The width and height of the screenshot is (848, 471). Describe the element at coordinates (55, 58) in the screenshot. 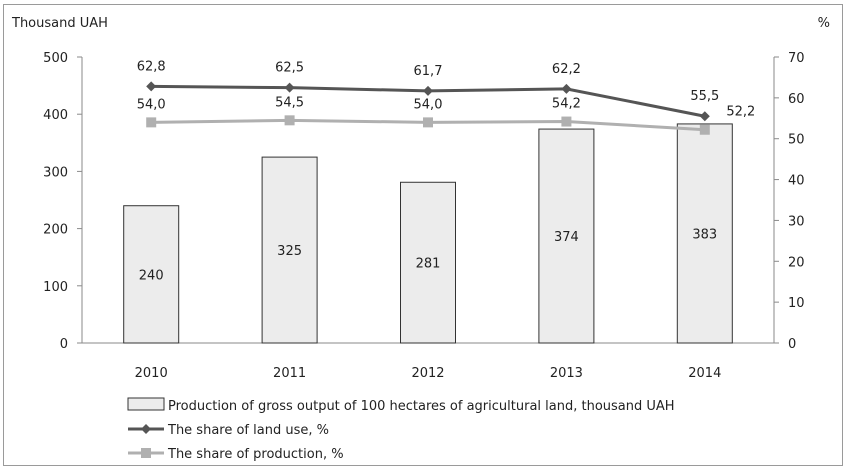

I see `left-tick-label: 500` at that location.